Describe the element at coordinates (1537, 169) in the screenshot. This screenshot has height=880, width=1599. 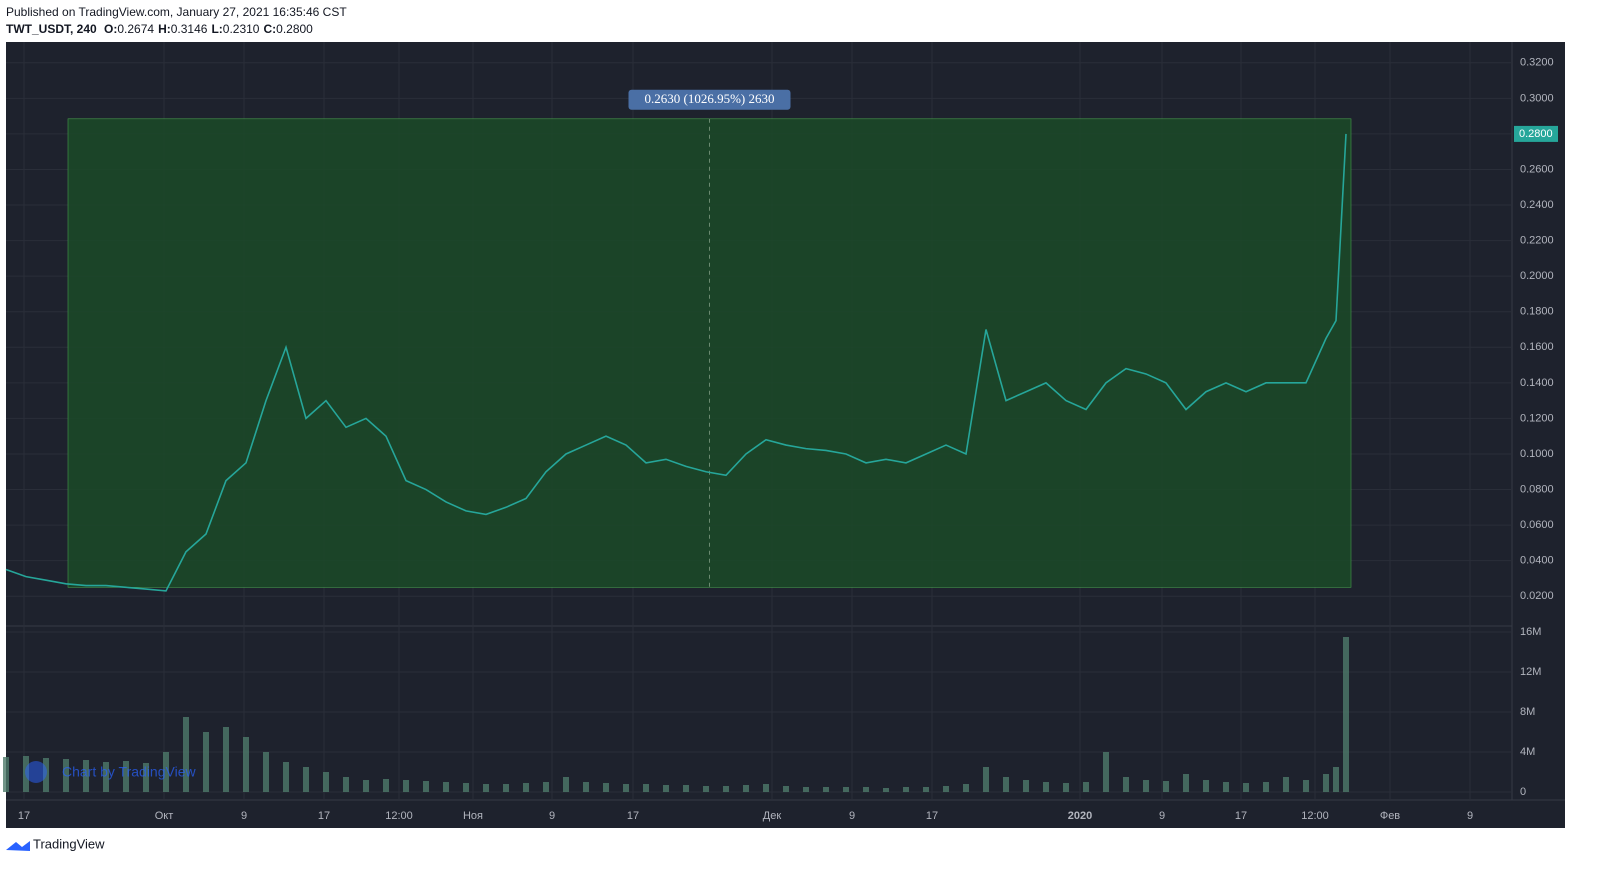
I see `y-tick-label: 0.2600` at that location.